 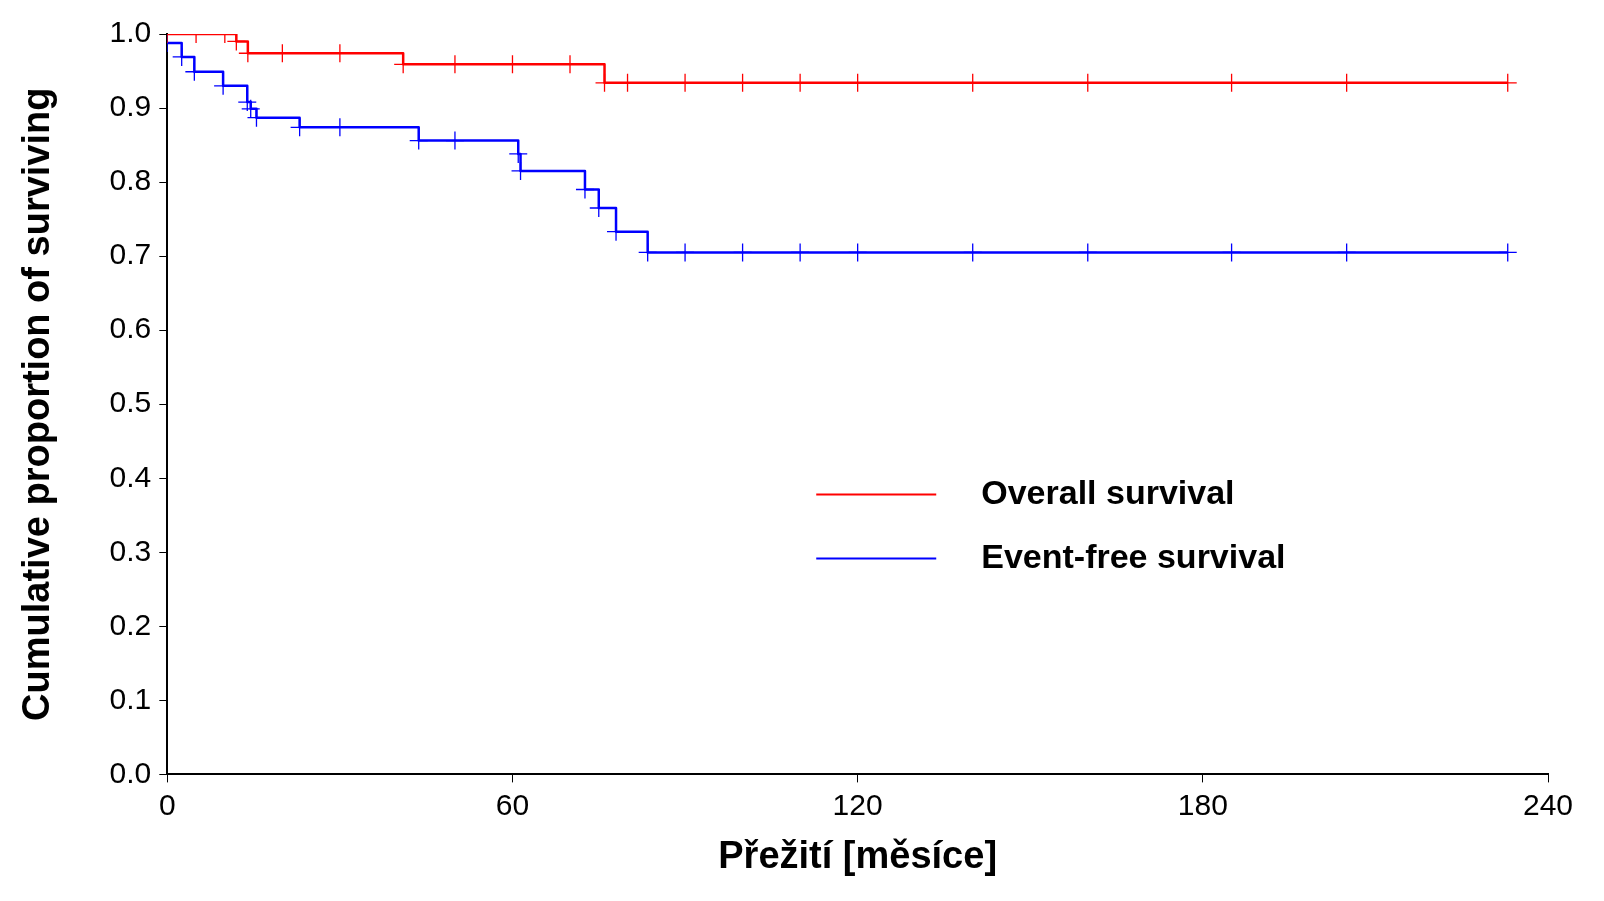 I want to click on x-tick-label: 180, so click(x=1202, y=804).